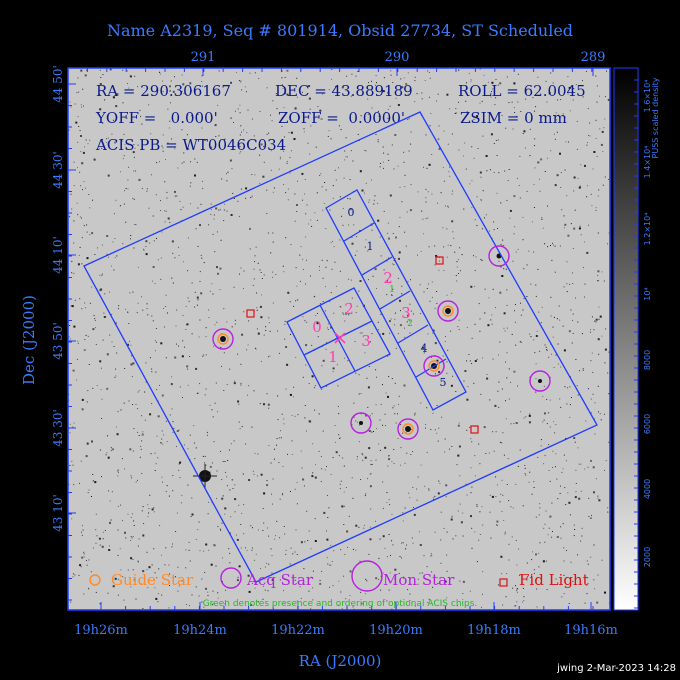 The width and height of the screenshot is (680, 680). I want to click on bottom-tick-label: 19h24m, so click(200, 630).